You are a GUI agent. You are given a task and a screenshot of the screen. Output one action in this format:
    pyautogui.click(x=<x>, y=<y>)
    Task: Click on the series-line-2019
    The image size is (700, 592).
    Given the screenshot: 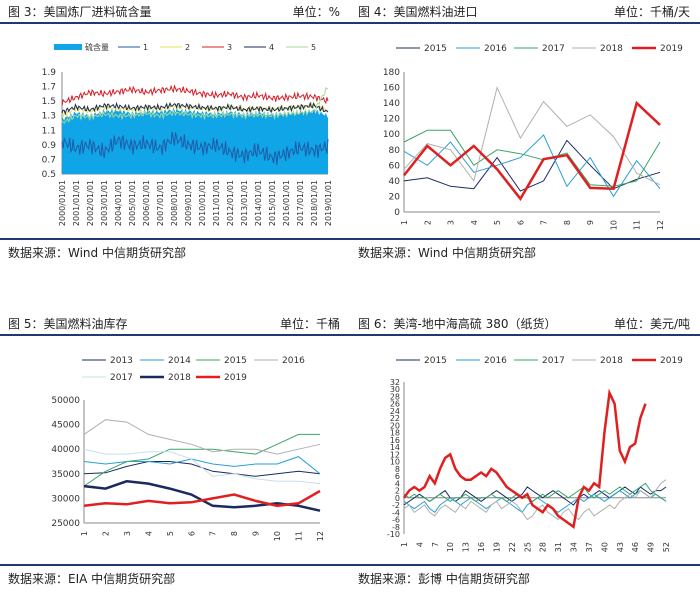 What is the action you would take?
    pyautogui.click(x=524, y=458)
    